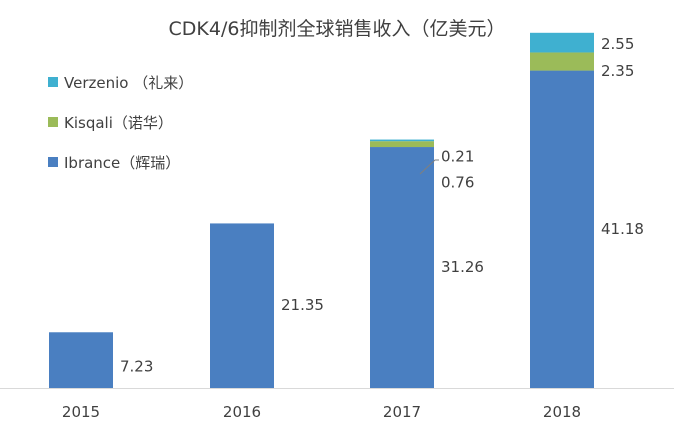 The height and width of the screenshot is (435, 674). What do you see at coordinates (457, 157) in the screenshot?
I see `data-label: 0.21` at bounding box center [457, 157].